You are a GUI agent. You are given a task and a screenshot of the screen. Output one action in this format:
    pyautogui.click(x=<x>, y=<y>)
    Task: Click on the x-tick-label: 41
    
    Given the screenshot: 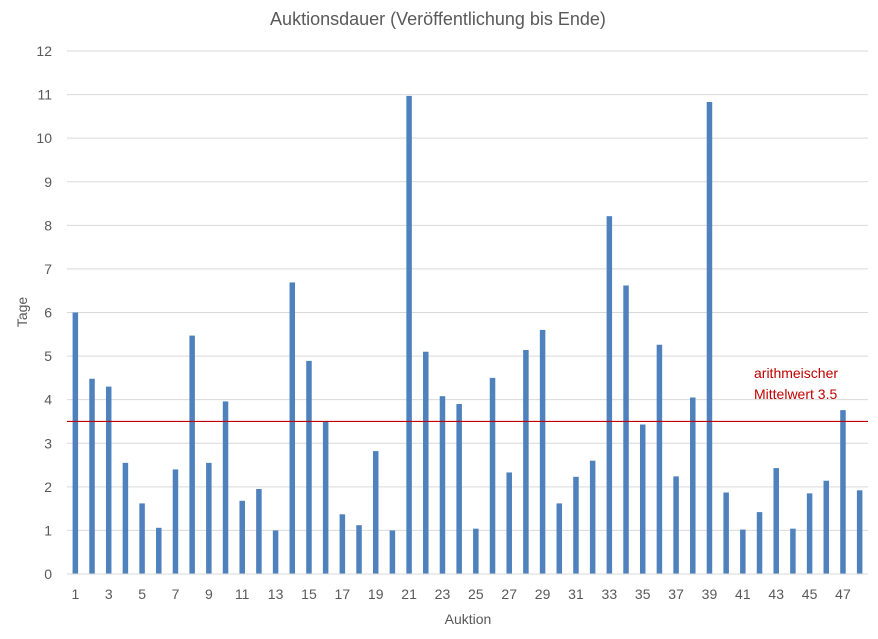 What is the action you would take?
    pyautogui.click(x=743, y=594)
    